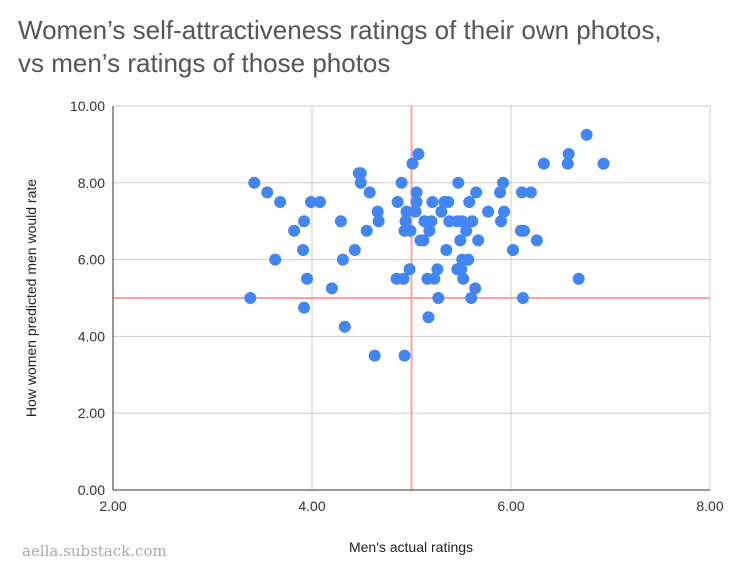  Describe the element at coordinates (91, 413) in the screenshot. I see `y-tick-label: 2.00` at that location.